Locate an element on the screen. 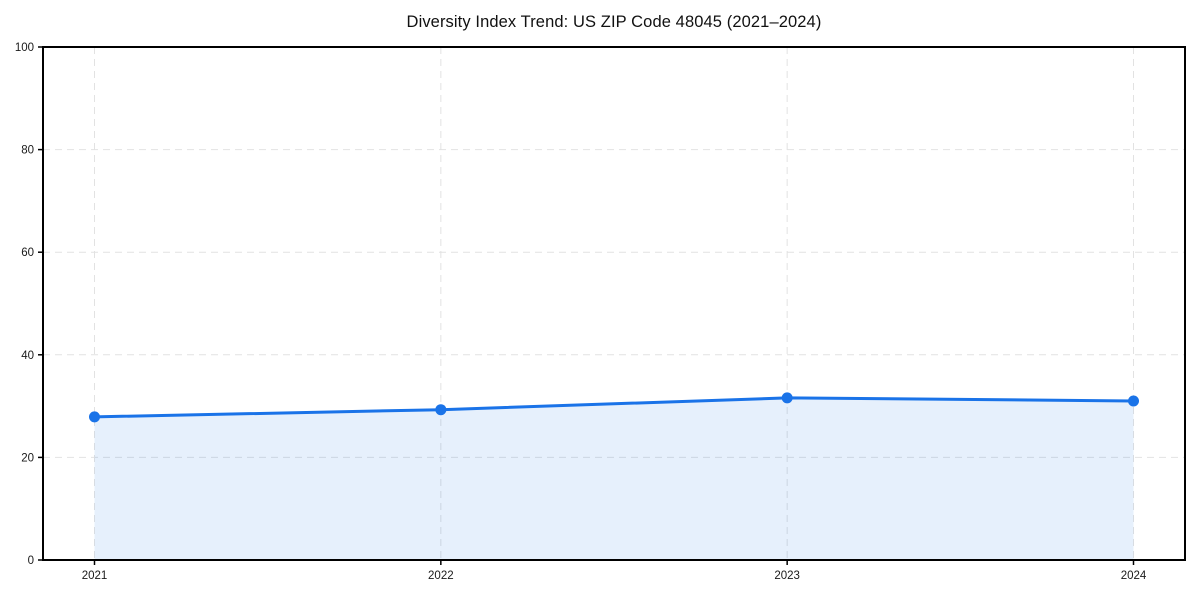  y-tick-label: 20 is located at coordinates (27, 458).